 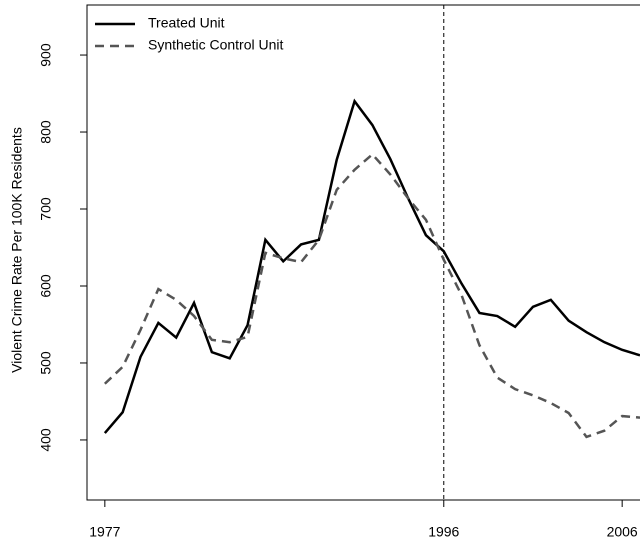 I want to click on y-tick-label: 600, so click(x=46, y=286).